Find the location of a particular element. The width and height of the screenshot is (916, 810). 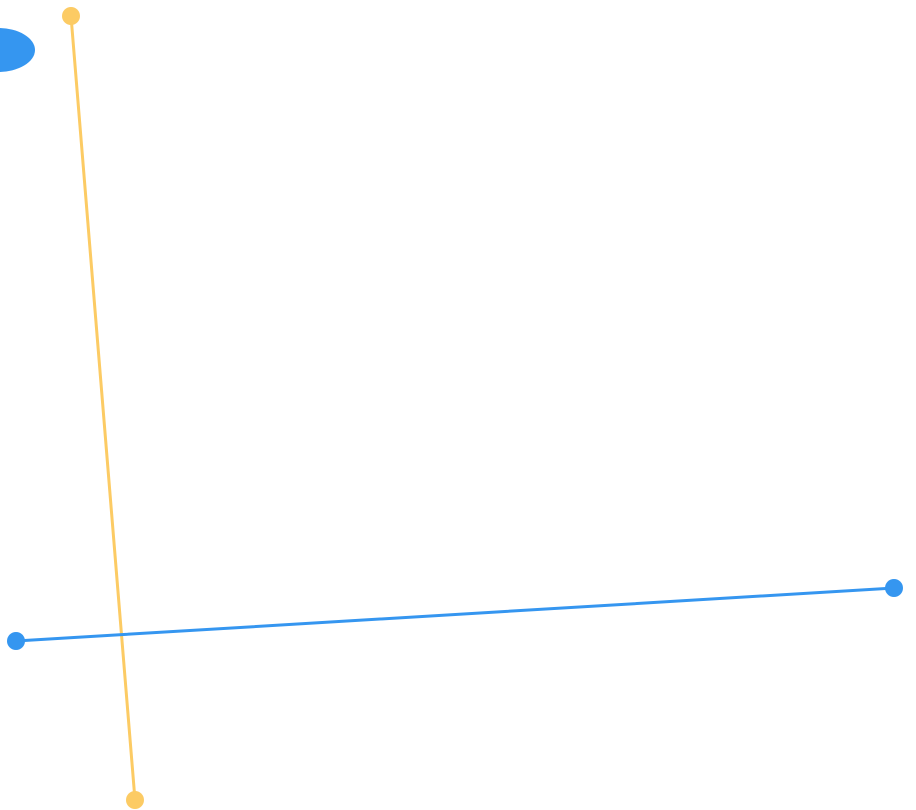

blue-line is located at coordinates (455, 614).